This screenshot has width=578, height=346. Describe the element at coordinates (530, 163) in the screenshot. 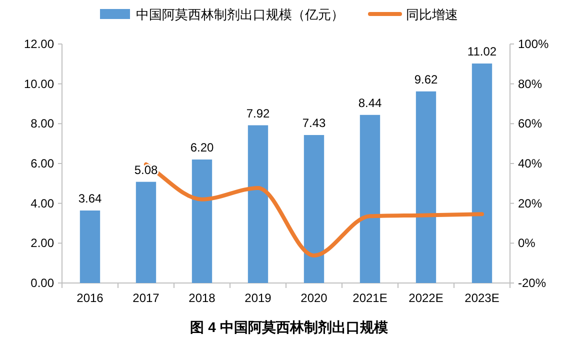

I see `y2tick: 40%` at that location.